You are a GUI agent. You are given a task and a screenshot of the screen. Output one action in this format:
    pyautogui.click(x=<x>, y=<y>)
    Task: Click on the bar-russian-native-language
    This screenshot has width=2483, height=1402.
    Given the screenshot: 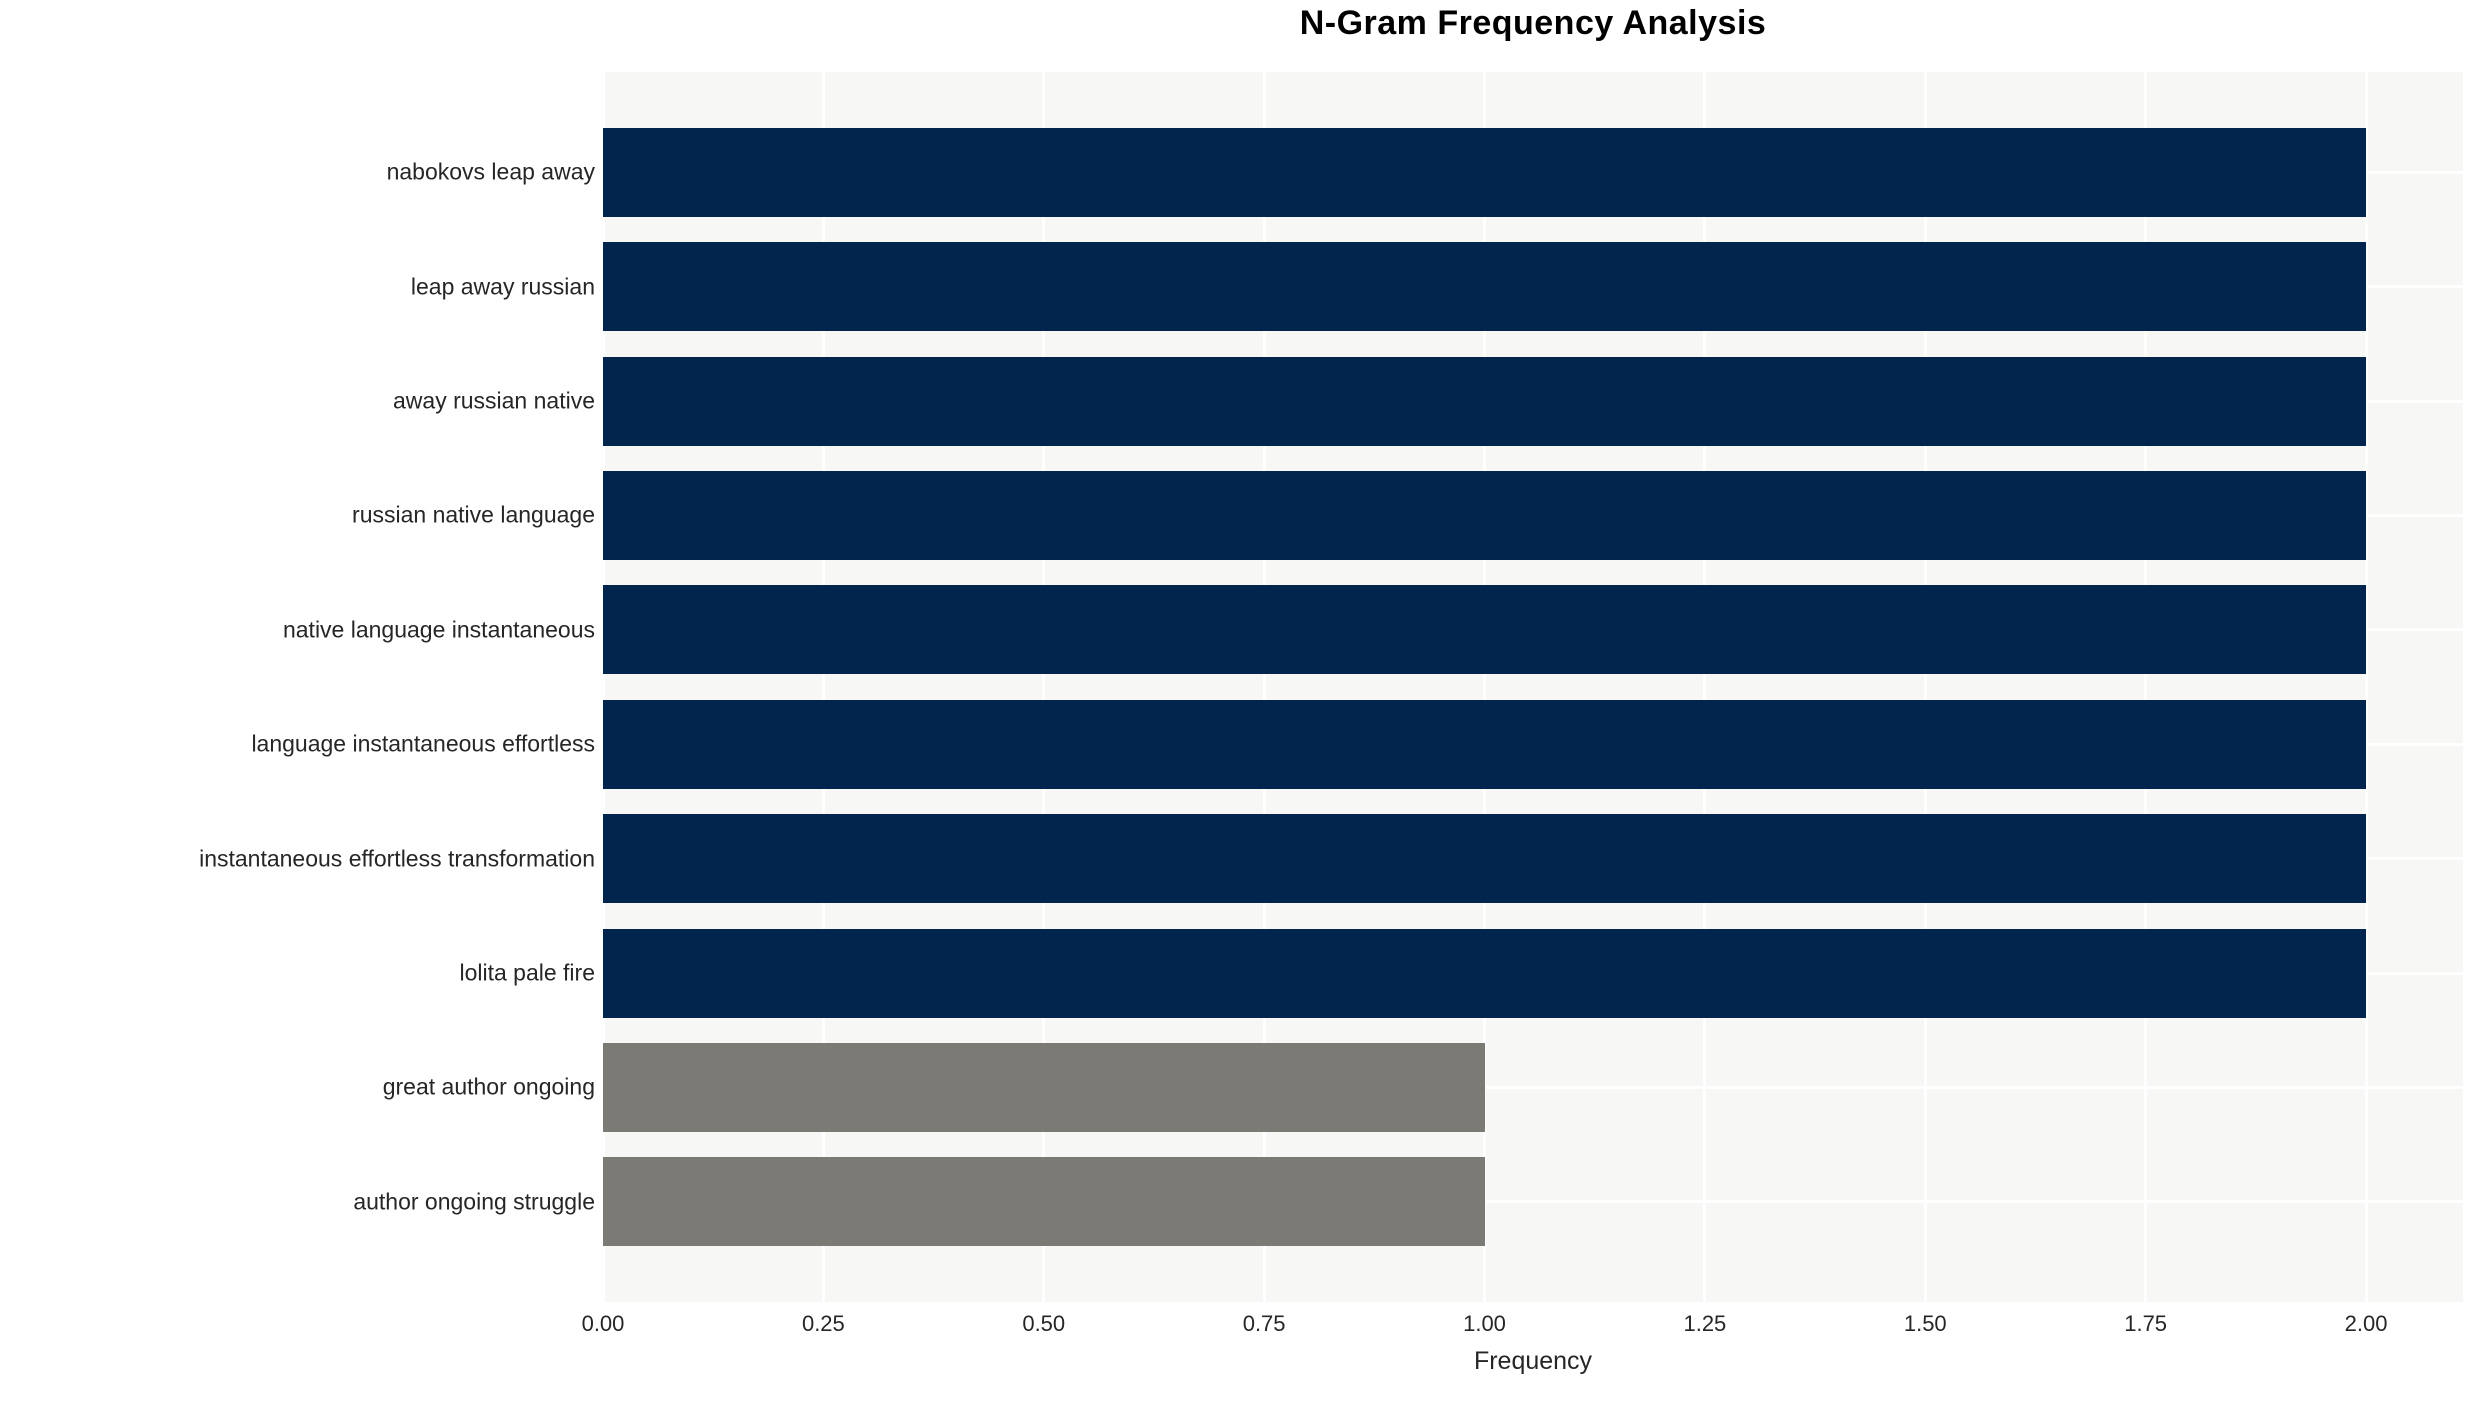 What is the action you would take?
    pyautogui.click(x=1485, y=515)
    